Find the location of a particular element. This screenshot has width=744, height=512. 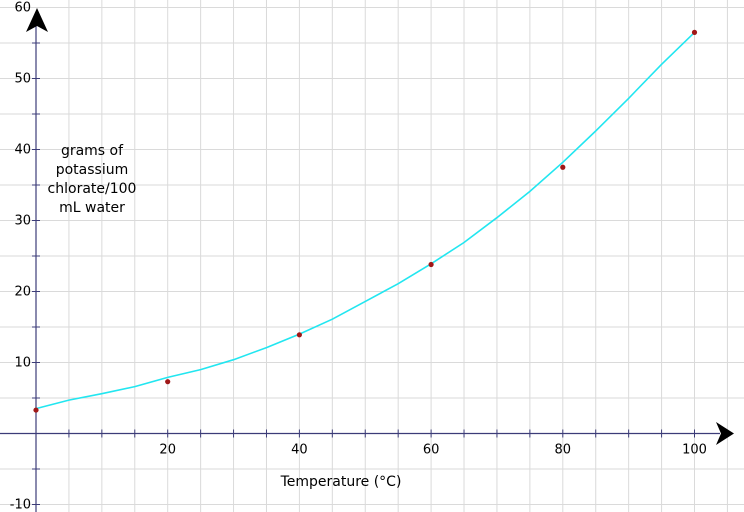

y-tick-label: 60 is located at coordinates (22, 8).